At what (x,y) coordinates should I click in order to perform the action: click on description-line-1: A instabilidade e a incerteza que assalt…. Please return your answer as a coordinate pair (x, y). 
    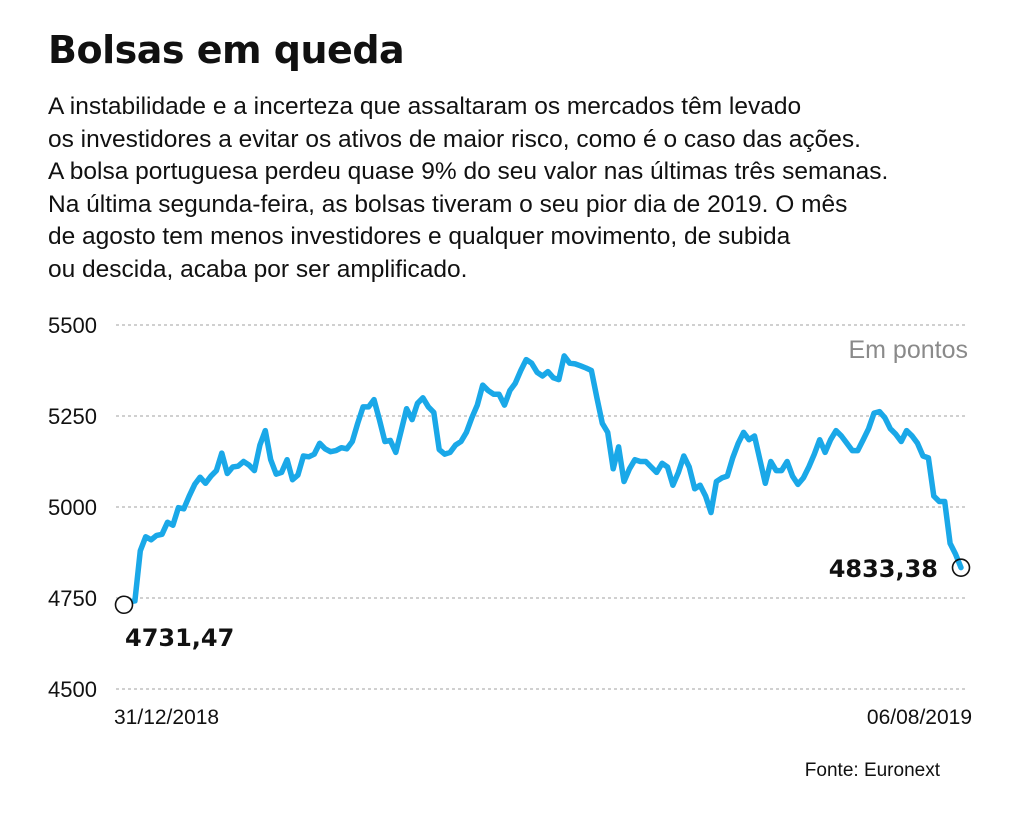
    Looking at the image, I should click on (425, 106).